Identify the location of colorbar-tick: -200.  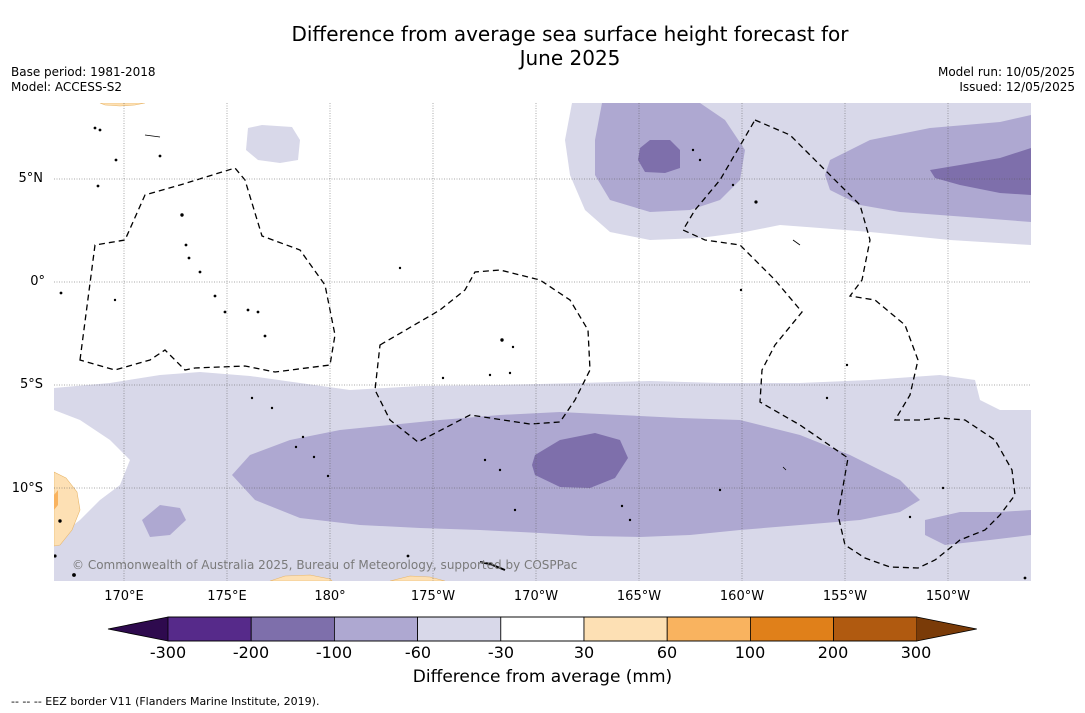
(251, 652).